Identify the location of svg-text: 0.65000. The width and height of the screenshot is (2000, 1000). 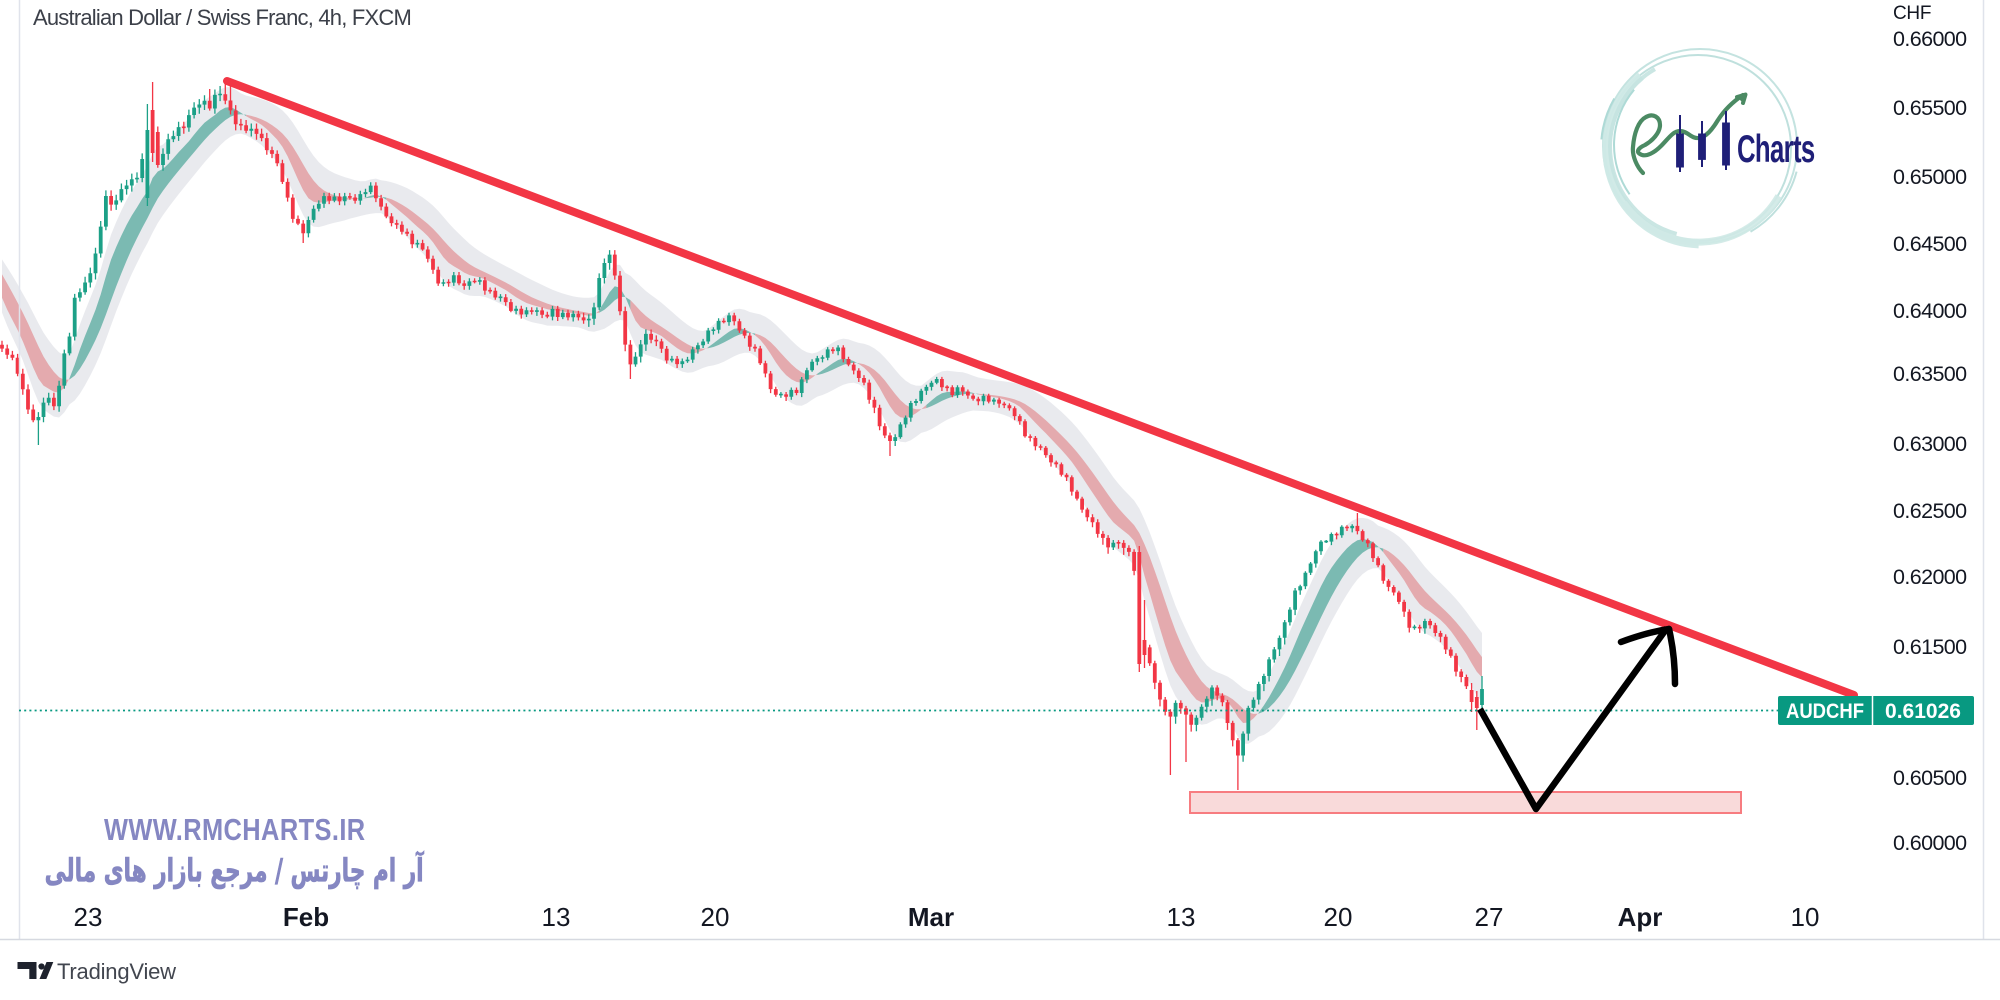
(1930, 177).